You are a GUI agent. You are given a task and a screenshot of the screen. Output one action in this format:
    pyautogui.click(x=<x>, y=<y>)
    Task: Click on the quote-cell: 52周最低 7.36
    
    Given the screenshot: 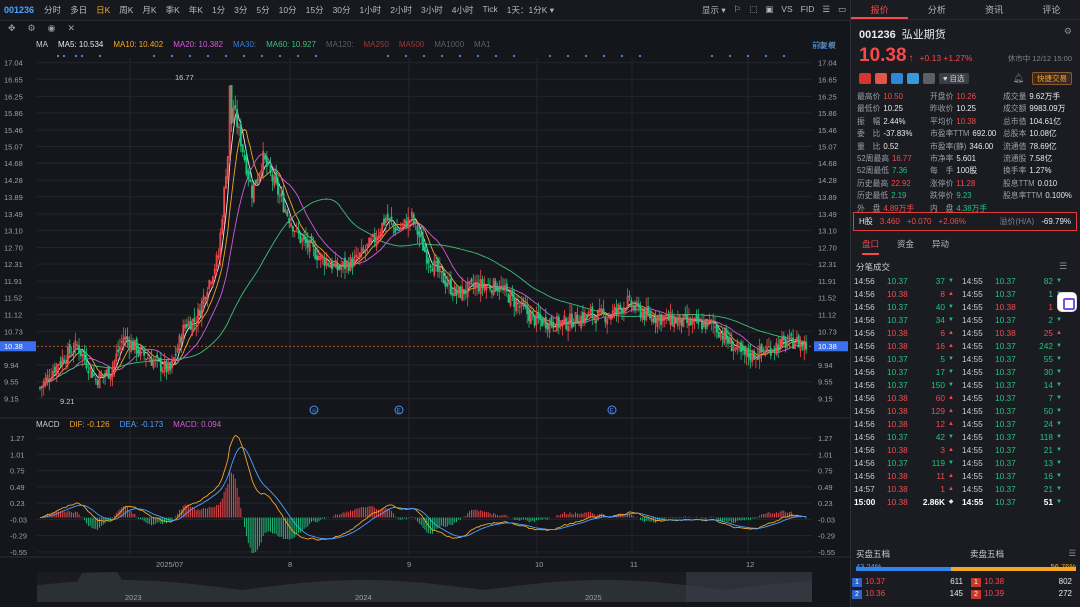 What is the action you would take?
    pyautogui.click(x=893, y=170)
    